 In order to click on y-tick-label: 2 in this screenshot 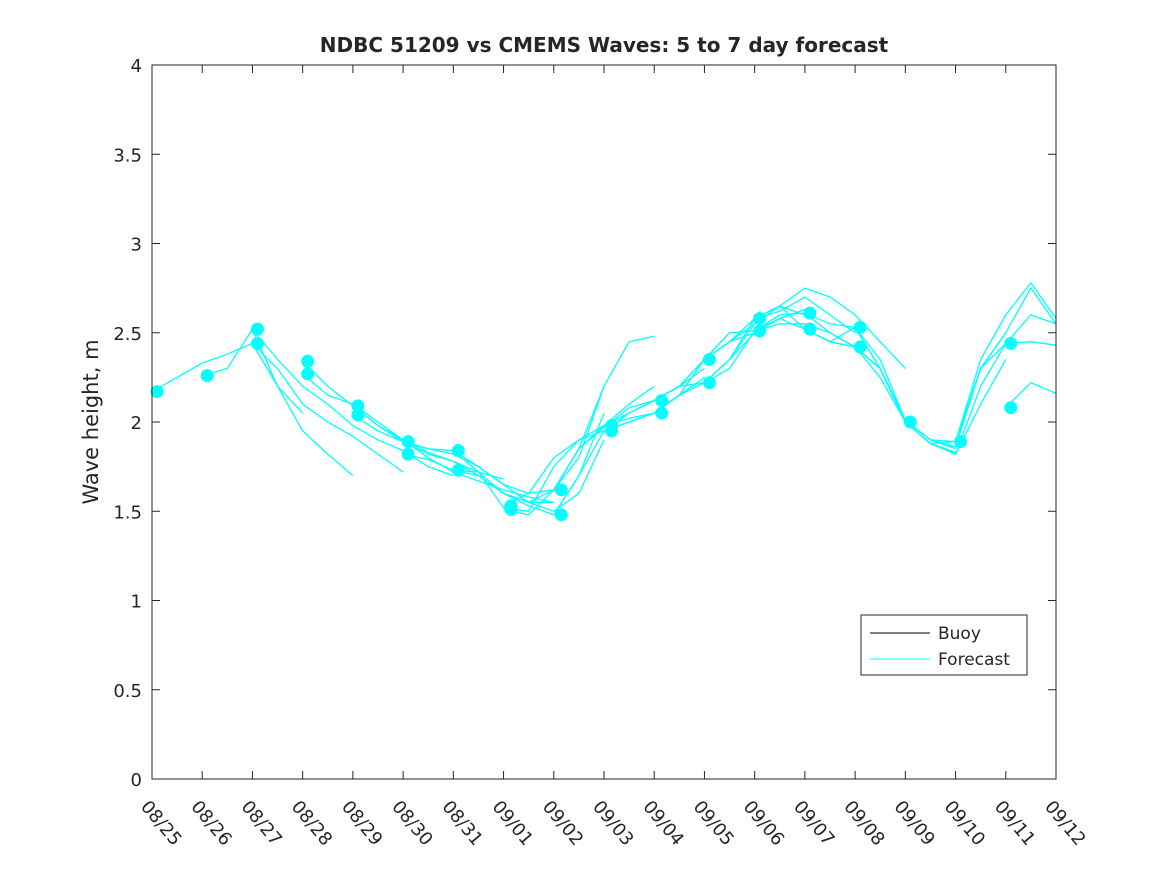, I will do `click(136, 423)`.